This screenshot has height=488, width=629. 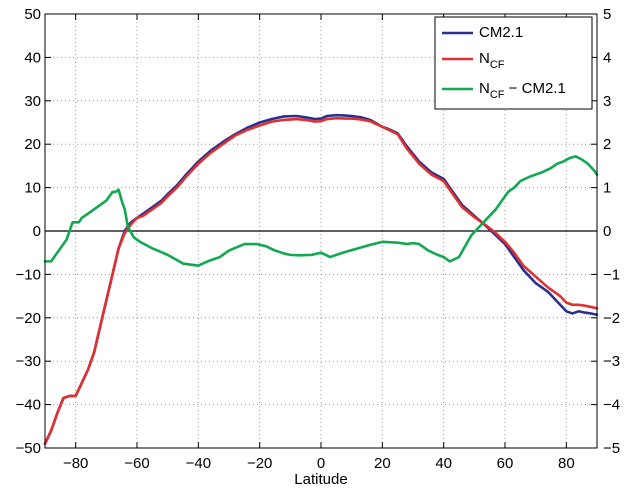 What do you see at coordinates (321, 463) in the screenshot?
I see `x-tick-label: 0` at bounding box center [321, 463].